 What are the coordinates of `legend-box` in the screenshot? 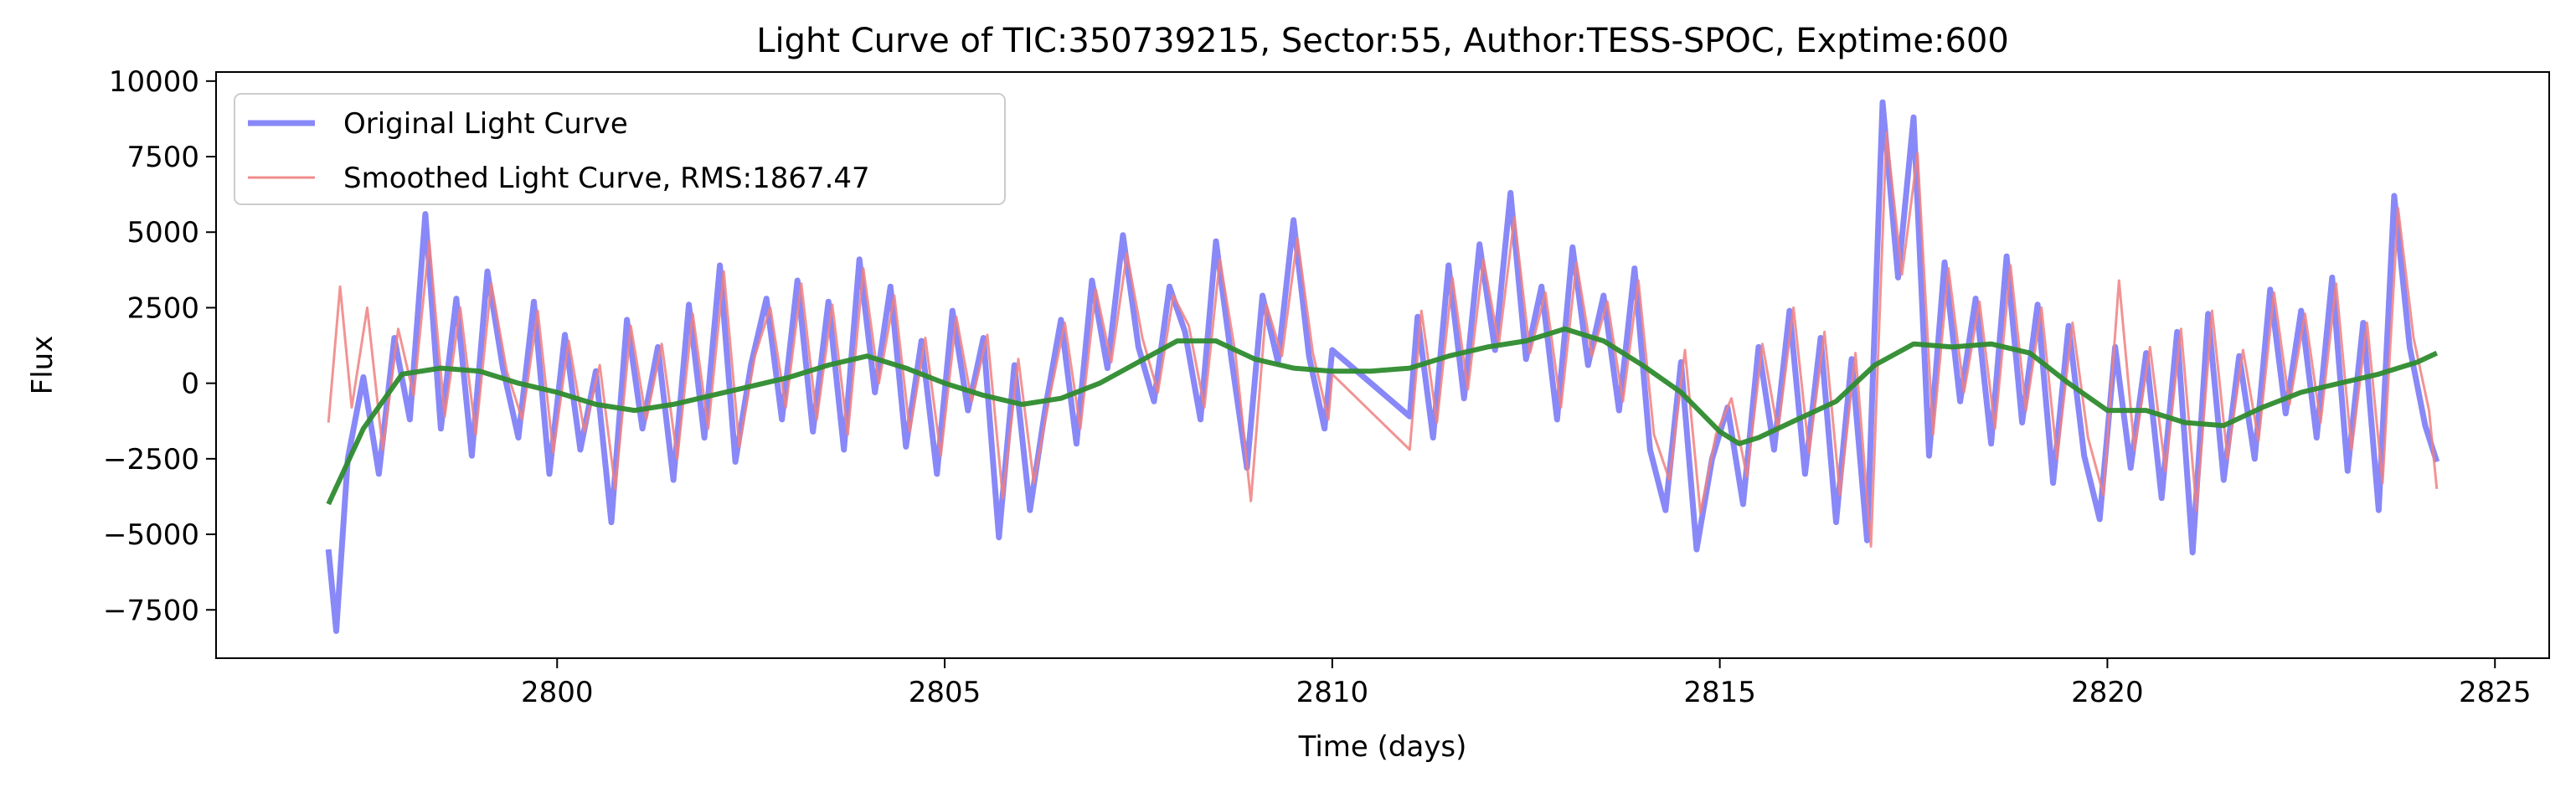 It's located at (620, 149).